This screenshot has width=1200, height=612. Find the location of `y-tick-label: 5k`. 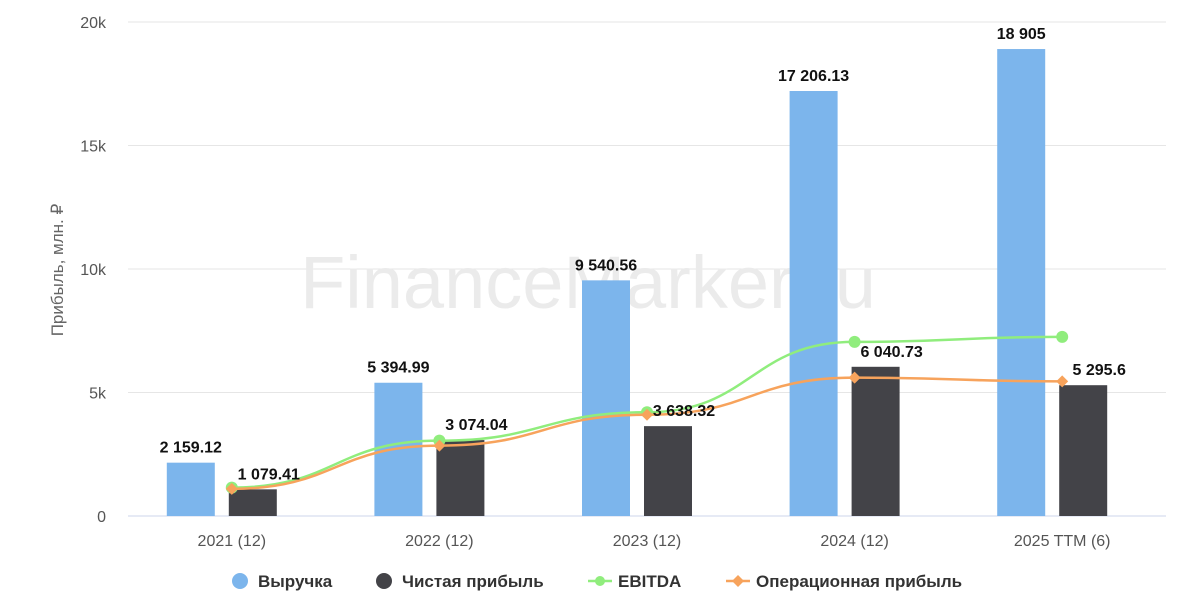

y-tick-label: 5k is located at coordinates (98, 394).